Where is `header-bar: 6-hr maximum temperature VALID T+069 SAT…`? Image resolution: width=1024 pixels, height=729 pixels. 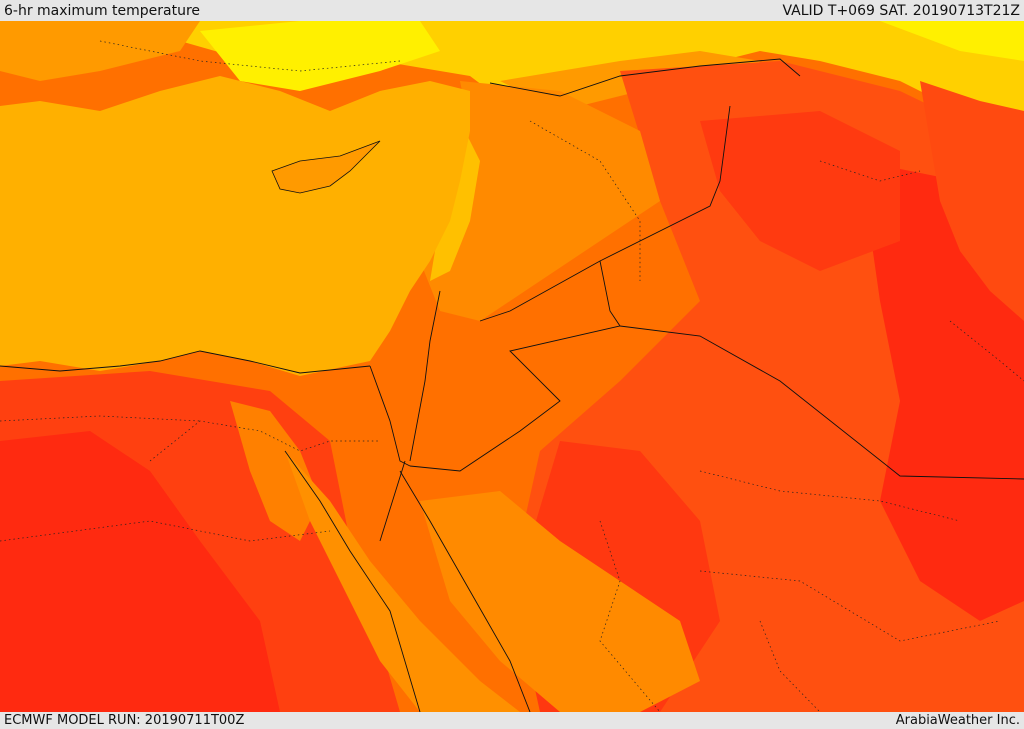
header-bar: 6-hr maximum temperature VALID T+069 SAT… is located at coordinates (512, 10).